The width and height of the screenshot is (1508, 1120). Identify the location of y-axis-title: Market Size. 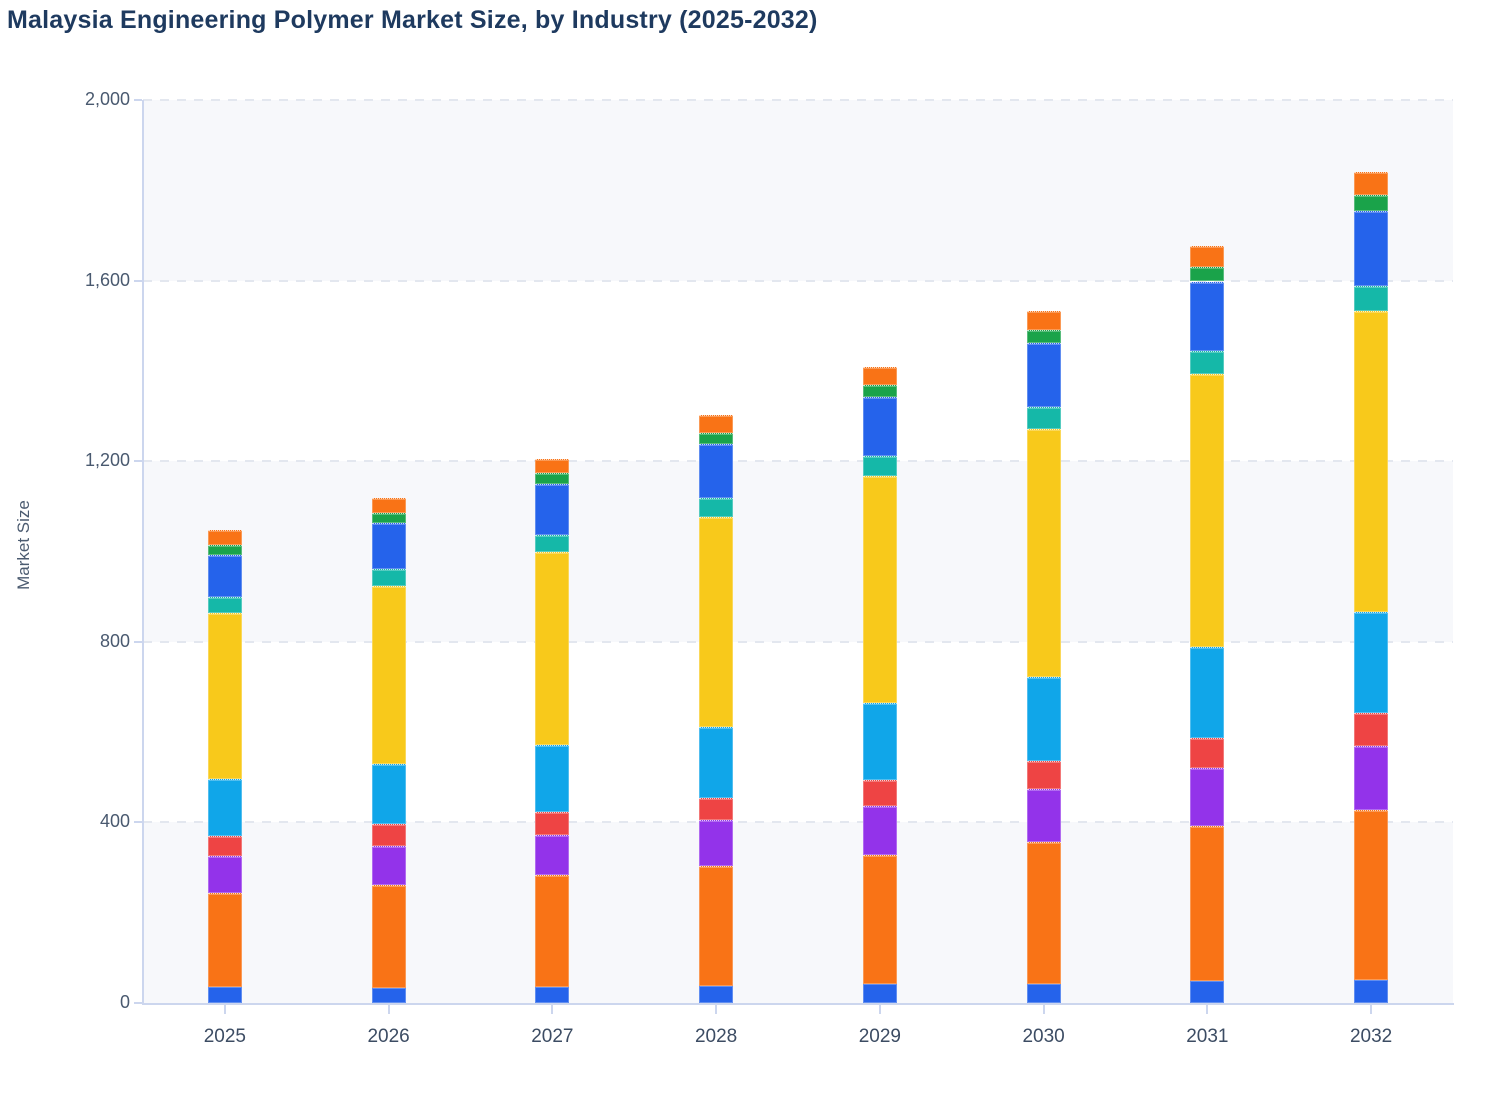
(23, 545).